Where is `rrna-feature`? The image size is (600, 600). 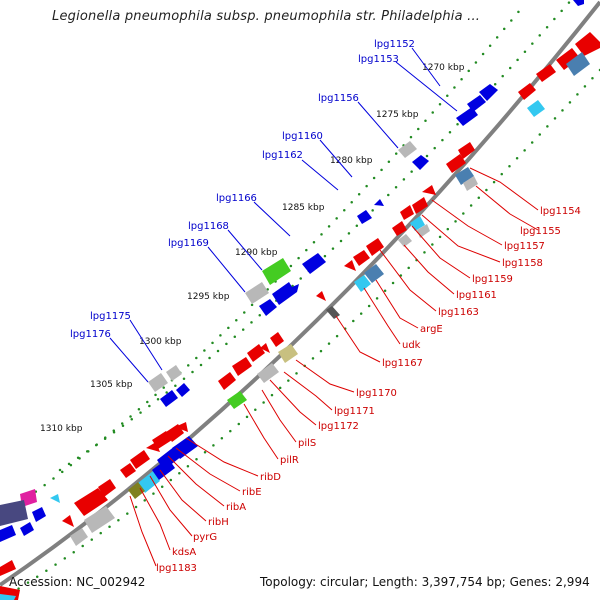 rrna-feature is located at coordinates (237, 400).